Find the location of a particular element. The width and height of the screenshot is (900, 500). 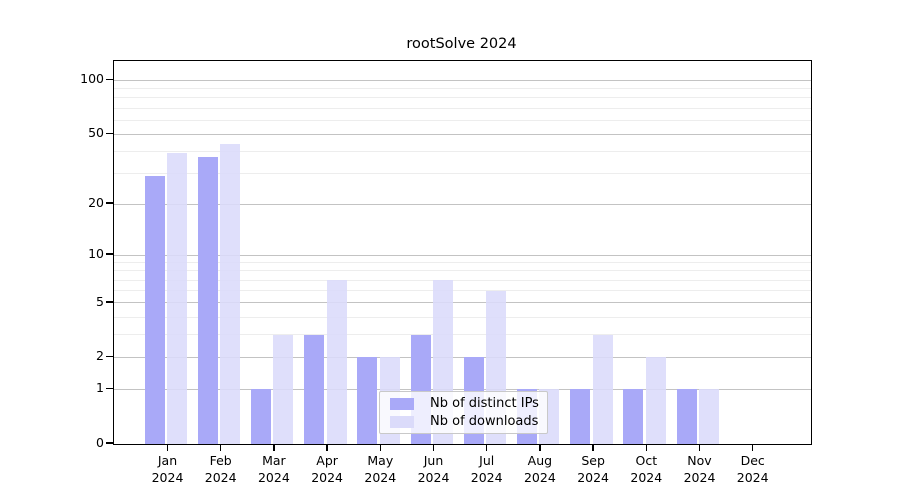

legend: Nb of distinct IPs Nb of downloads is located at coordinates (463, 412).